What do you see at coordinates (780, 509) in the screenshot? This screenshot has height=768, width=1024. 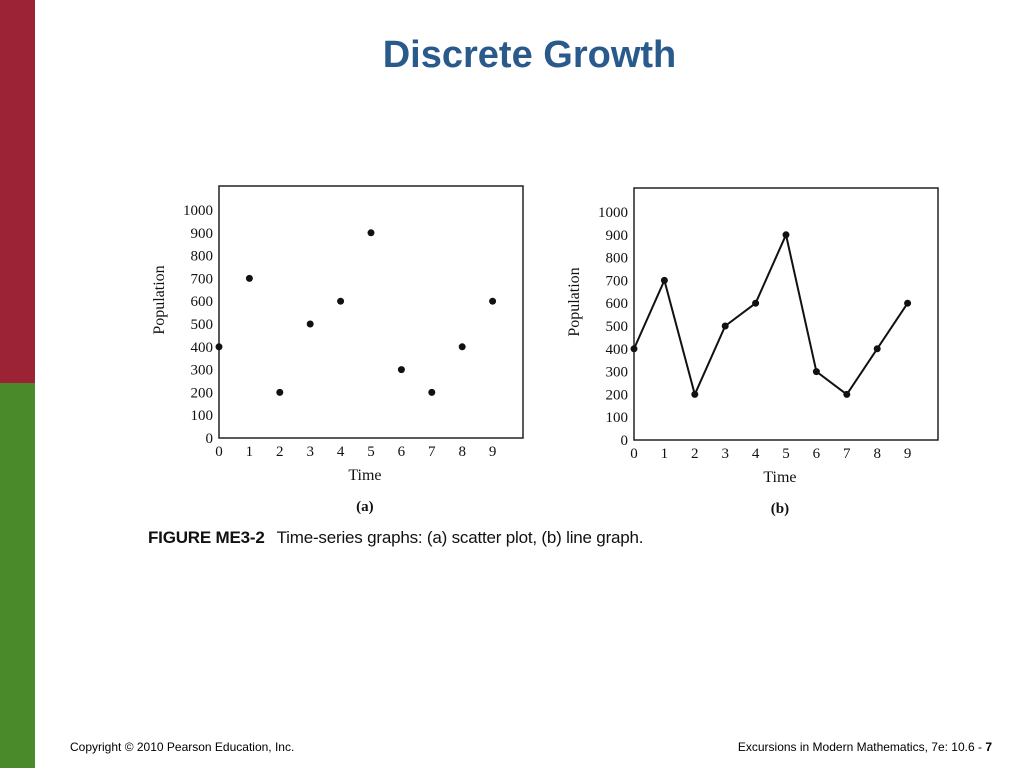 I see `panel-label: (b)` at bounding box center [780, 509].